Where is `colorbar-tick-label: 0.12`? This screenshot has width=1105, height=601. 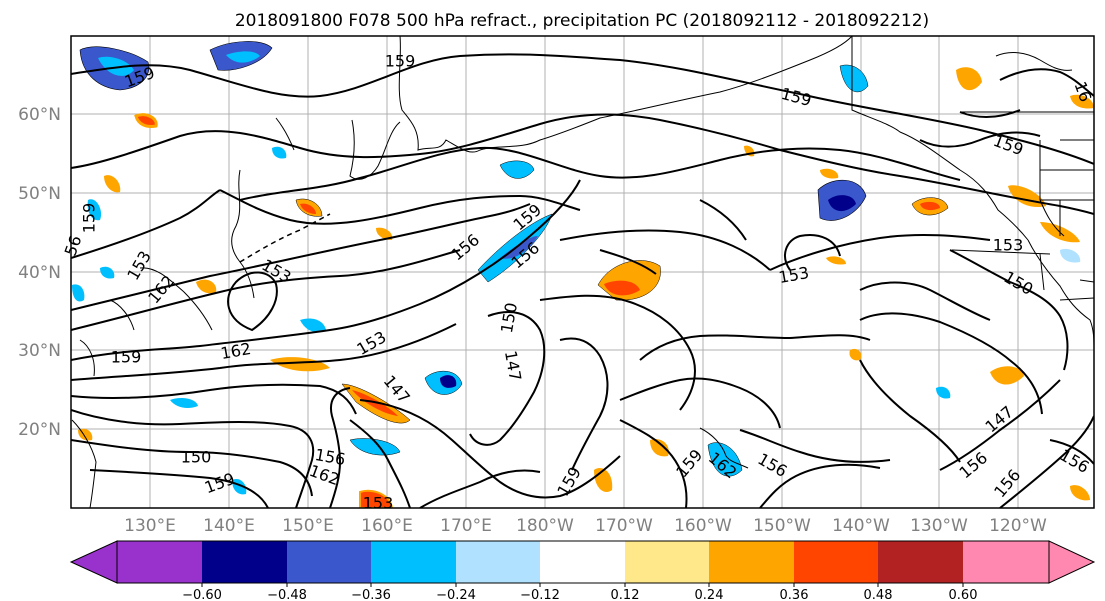 colorbar-tick-label: 0.12 is located at coordinates (625, 594).